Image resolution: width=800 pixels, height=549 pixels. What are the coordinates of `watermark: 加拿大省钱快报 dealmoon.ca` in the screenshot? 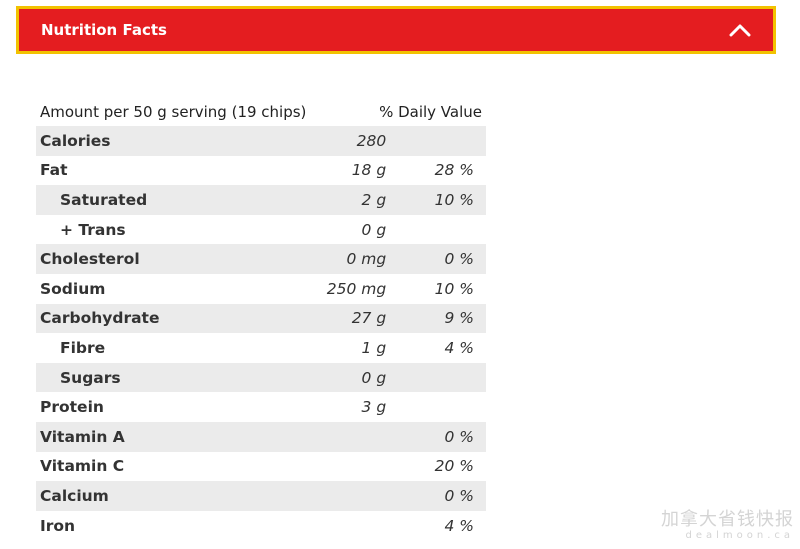 It's located at (727, 525).